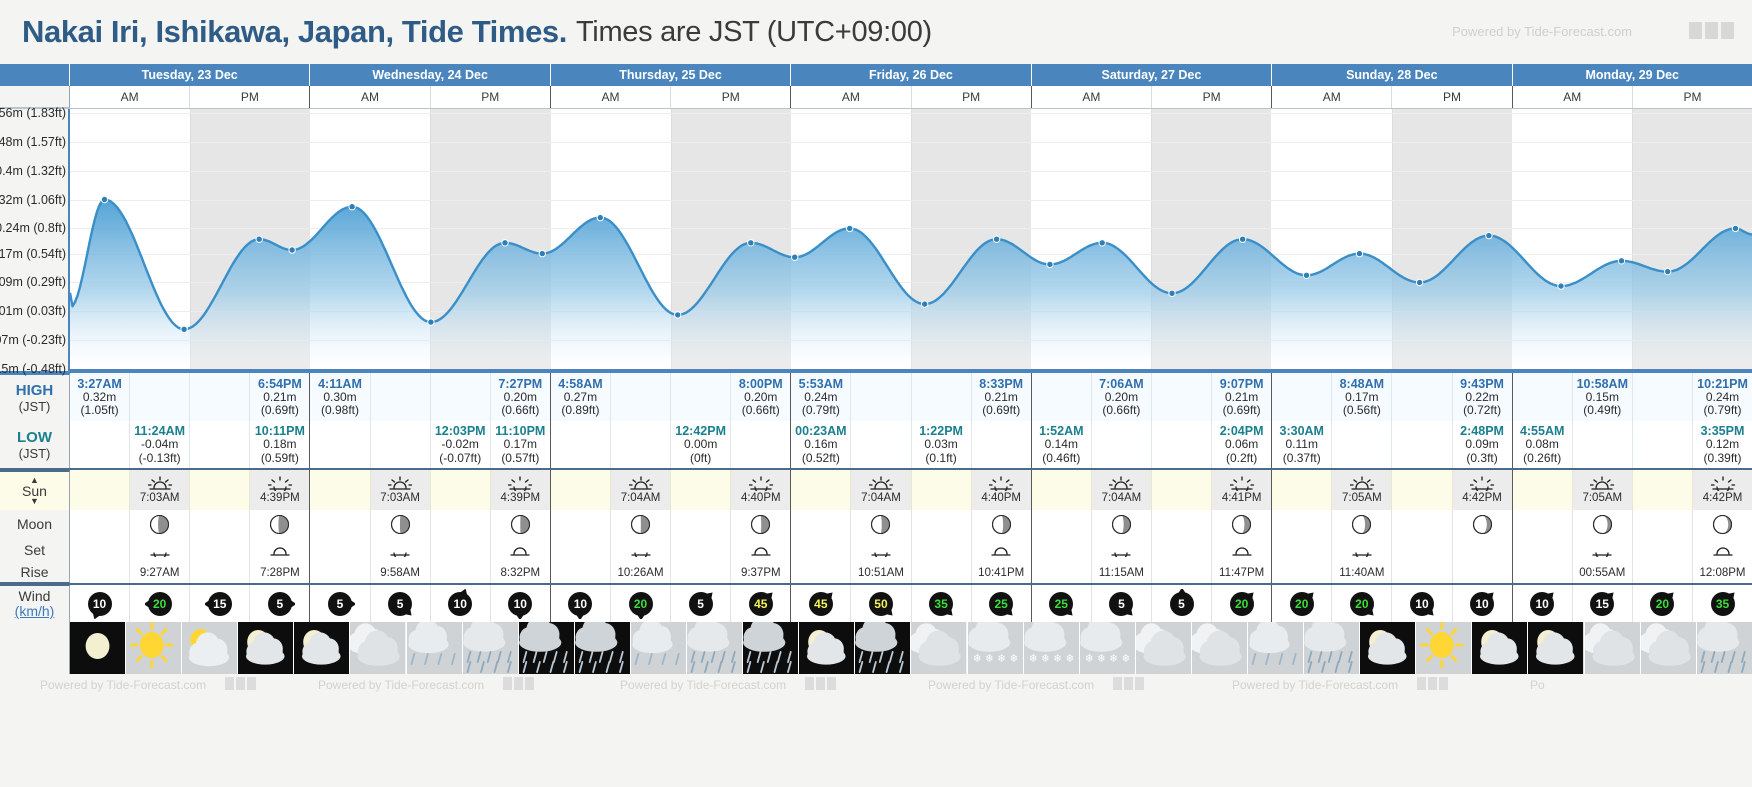 The image size is (1752, 787). What do you see at coordinates (34, 453) in the screenshot?
I see `low-tide-label-tz: (JST)` at bounding box center [34, 453].